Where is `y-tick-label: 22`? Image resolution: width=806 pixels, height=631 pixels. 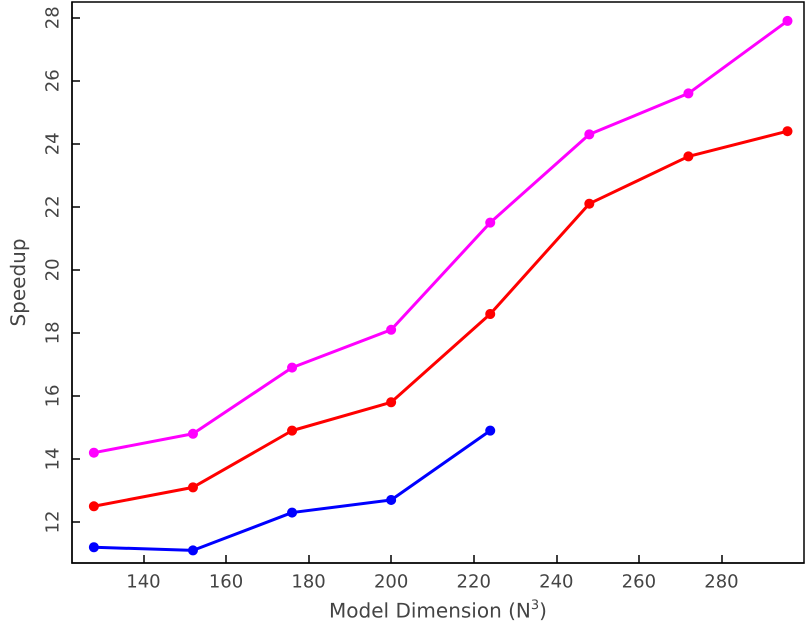
y-tick-label: 22 is located at coordinates (53, 206).